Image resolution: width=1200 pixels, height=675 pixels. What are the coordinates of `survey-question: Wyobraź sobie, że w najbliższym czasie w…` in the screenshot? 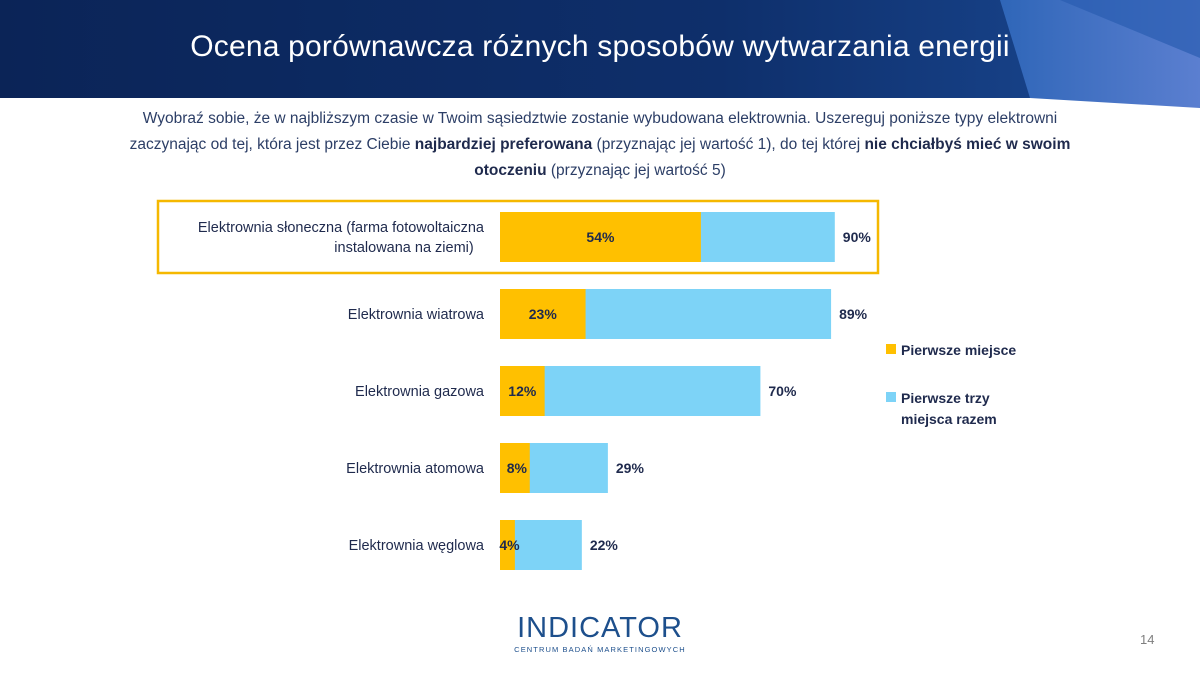 It's located at (600, 145).